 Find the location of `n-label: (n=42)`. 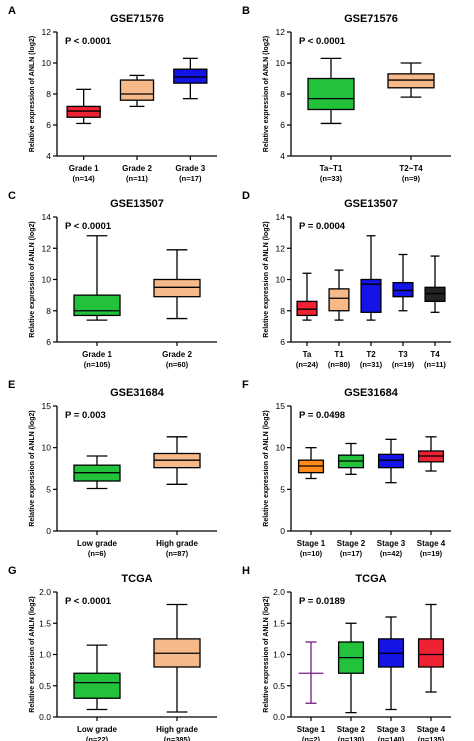

n-label: (n=42) is located at coordinates (391, 553).